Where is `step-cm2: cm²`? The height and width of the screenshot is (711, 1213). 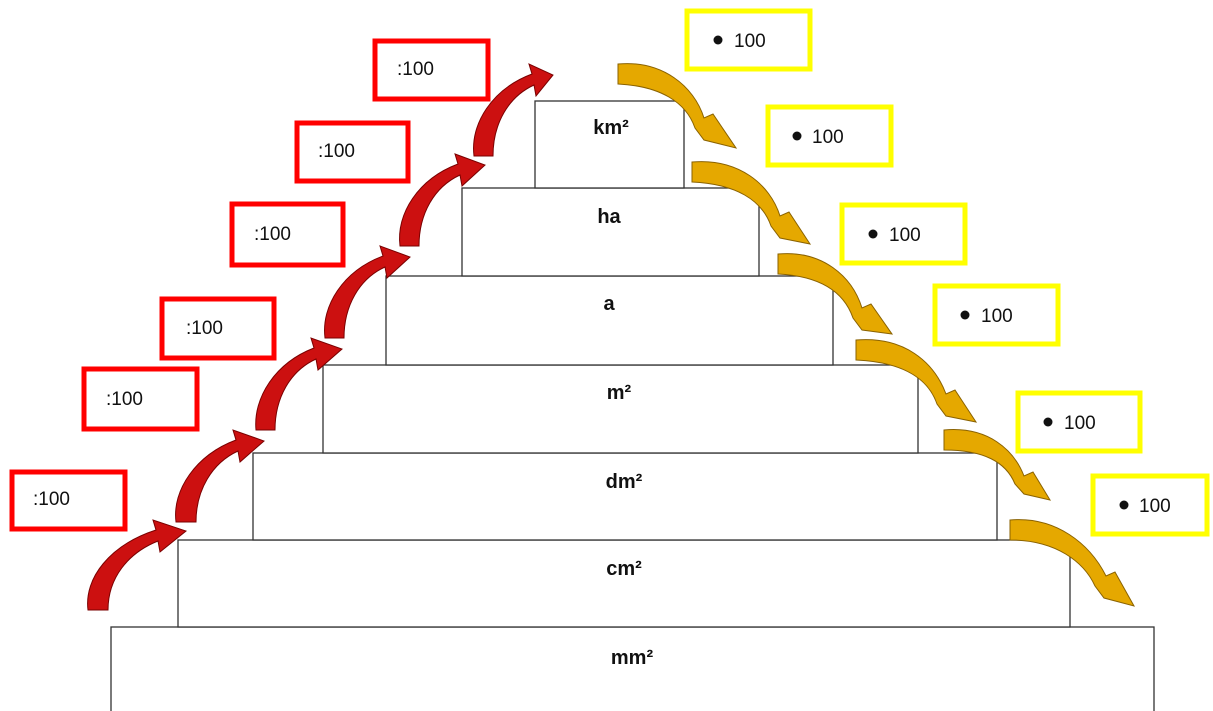 step-cm2: cm² is located at coordinates (624, 583).